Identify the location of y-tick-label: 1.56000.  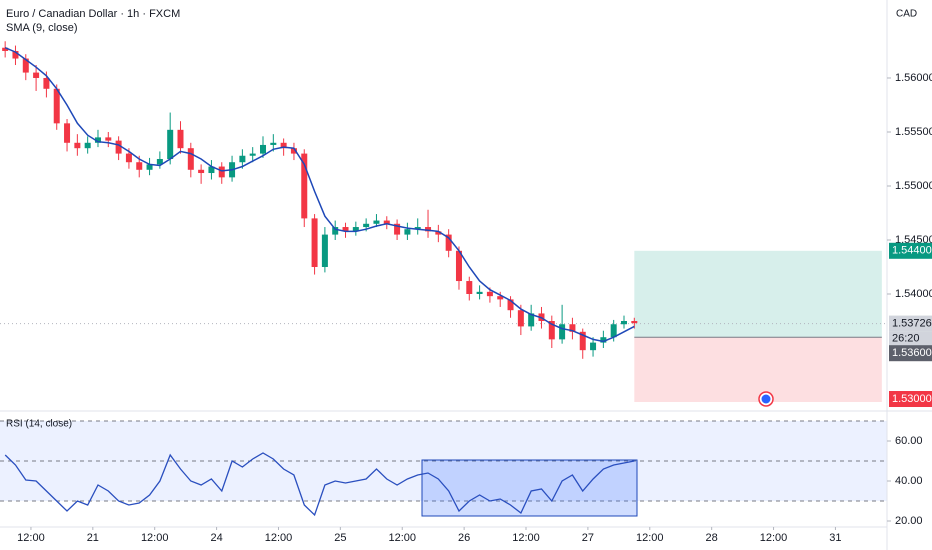
(913, 78).